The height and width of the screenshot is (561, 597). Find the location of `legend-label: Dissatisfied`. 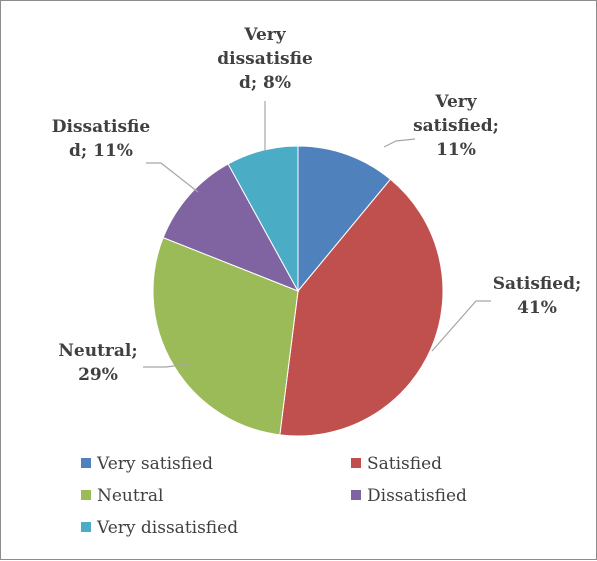

legend-label: Dissatisfied is located at coordinates (417, 496).